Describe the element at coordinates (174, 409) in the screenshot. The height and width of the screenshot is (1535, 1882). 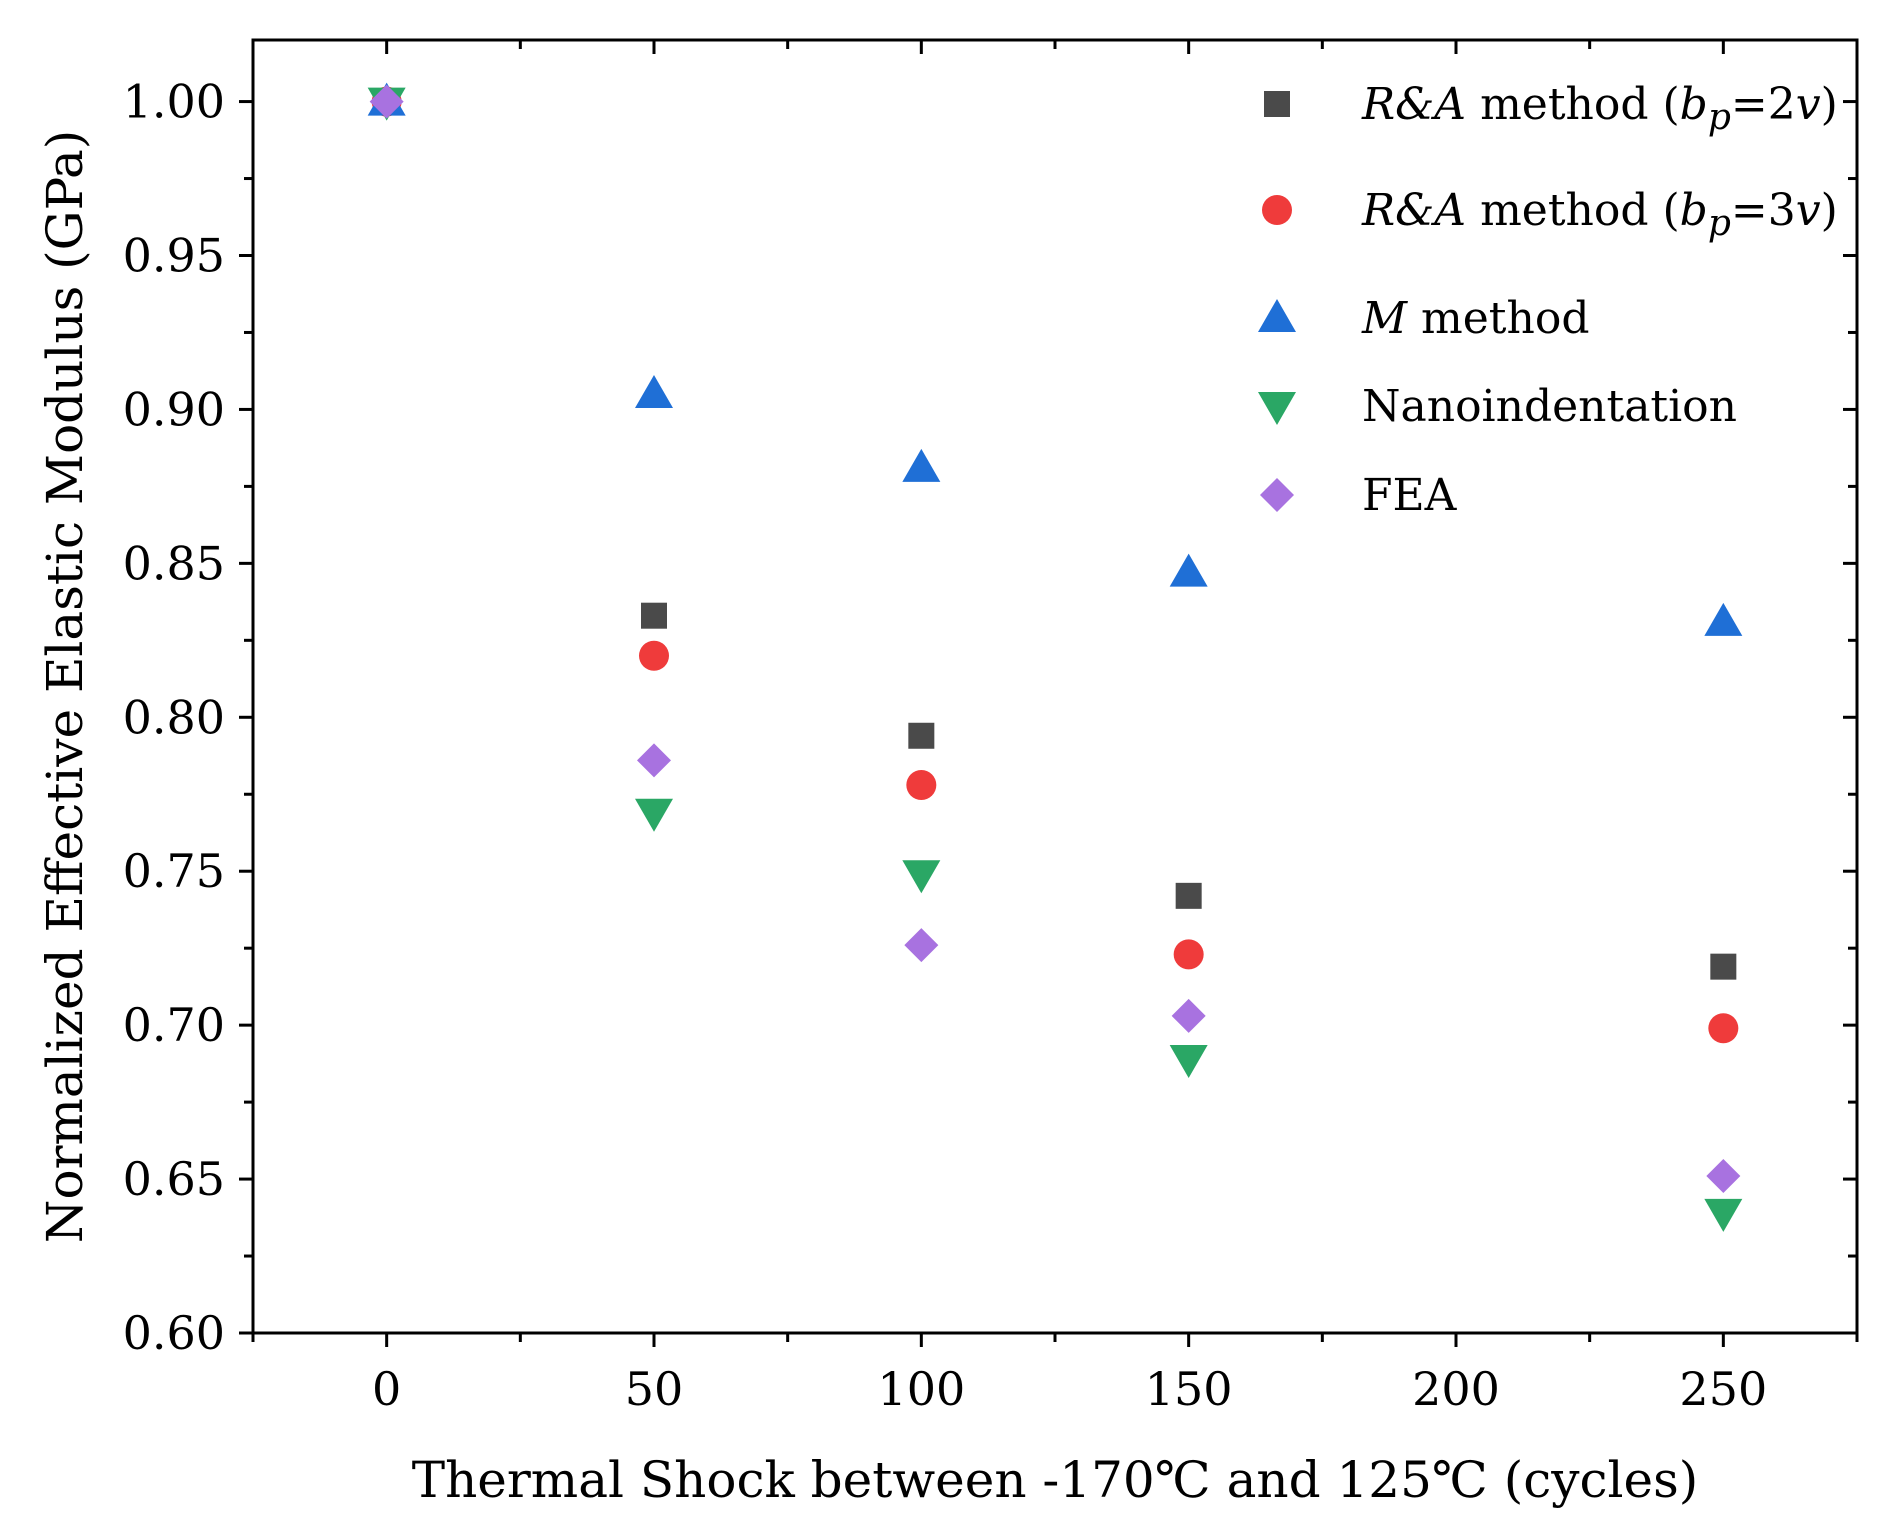
I see `y-tick-label: 0.90` at that location.